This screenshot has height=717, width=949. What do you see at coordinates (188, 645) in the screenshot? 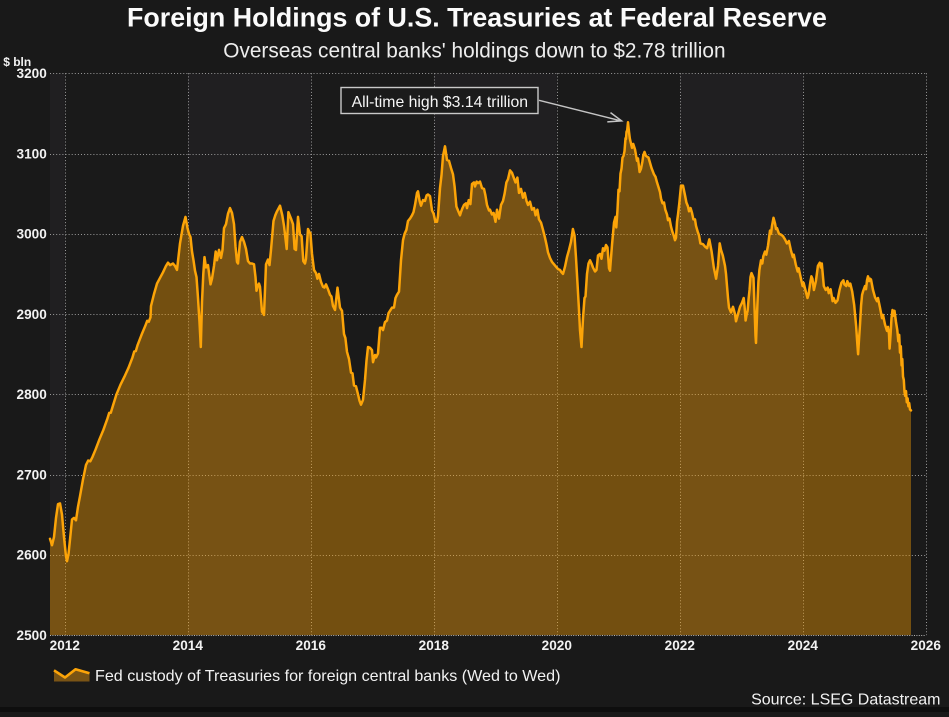
I see `svg-text: 2014` at bounding box center [188, 645].